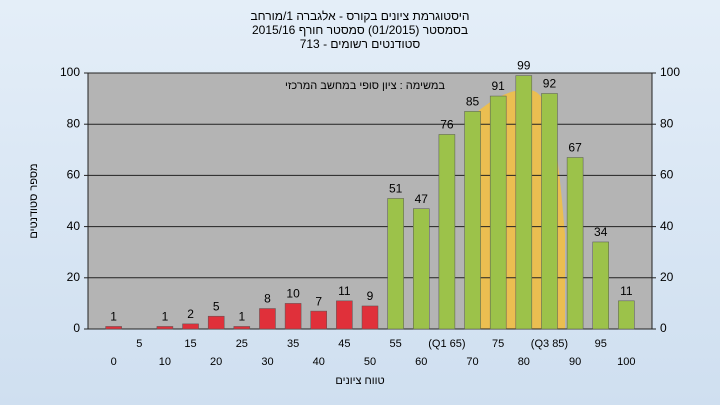  I want to click on x-tick-label: 70, so click(472, 362).